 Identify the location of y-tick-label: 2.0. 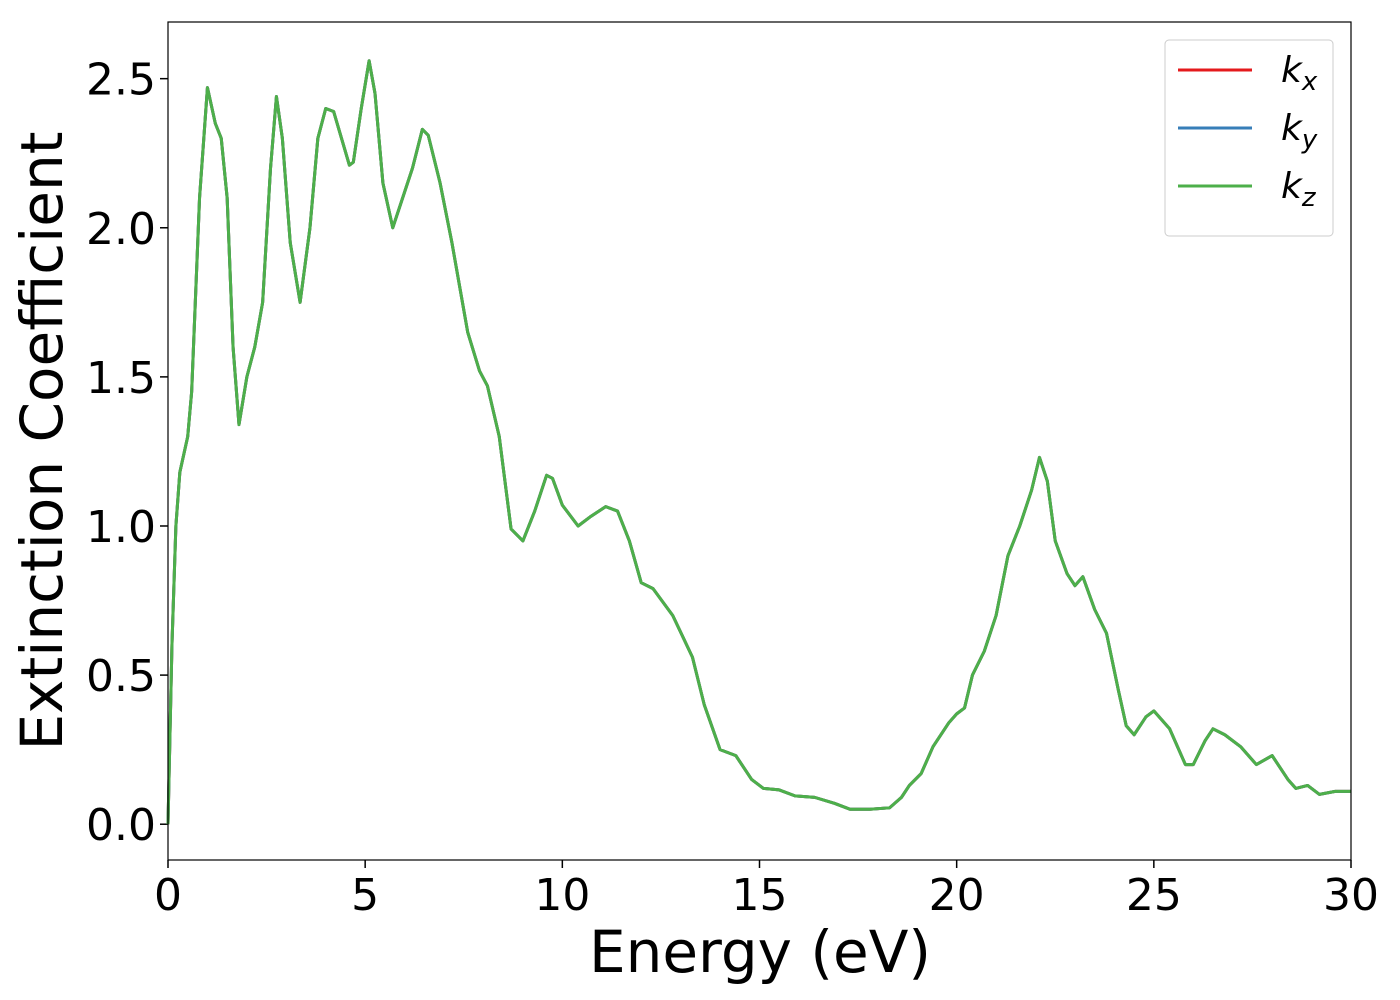
(121, 229).